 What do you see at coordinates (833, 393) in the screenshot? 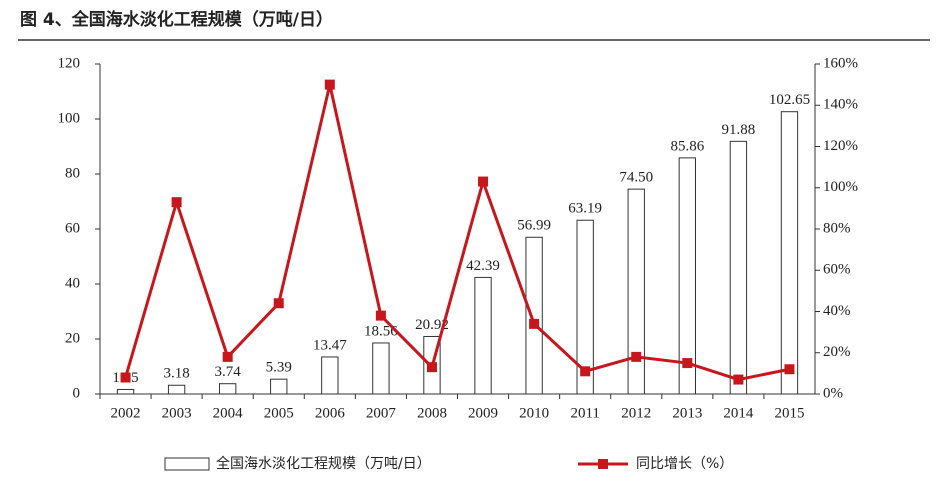
I see `y2-tick-label: 0%` at bounding box center [833, 393].